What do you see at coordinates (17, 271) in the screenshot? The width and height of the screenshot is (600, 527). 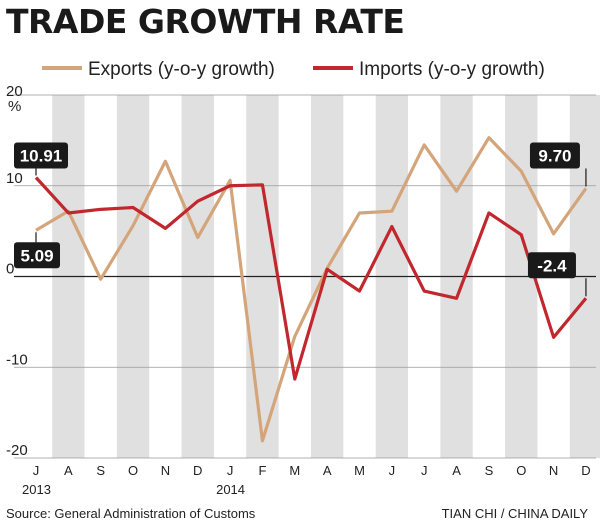 I see `y-axis: -20 -10 0 10 20%` at bounding box center [17, 271].